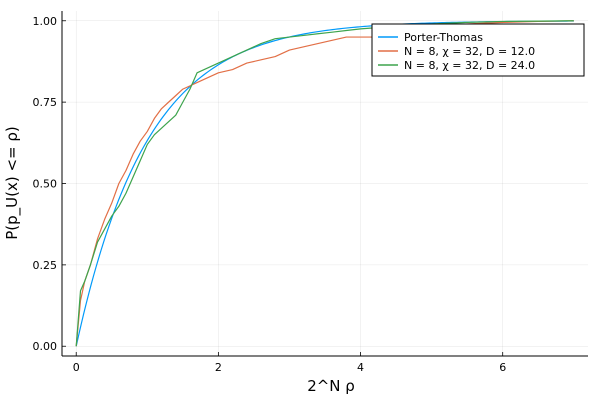 The image size is (600, 400). I want to click on y-tick-label: 1.00, so click(45, 21).